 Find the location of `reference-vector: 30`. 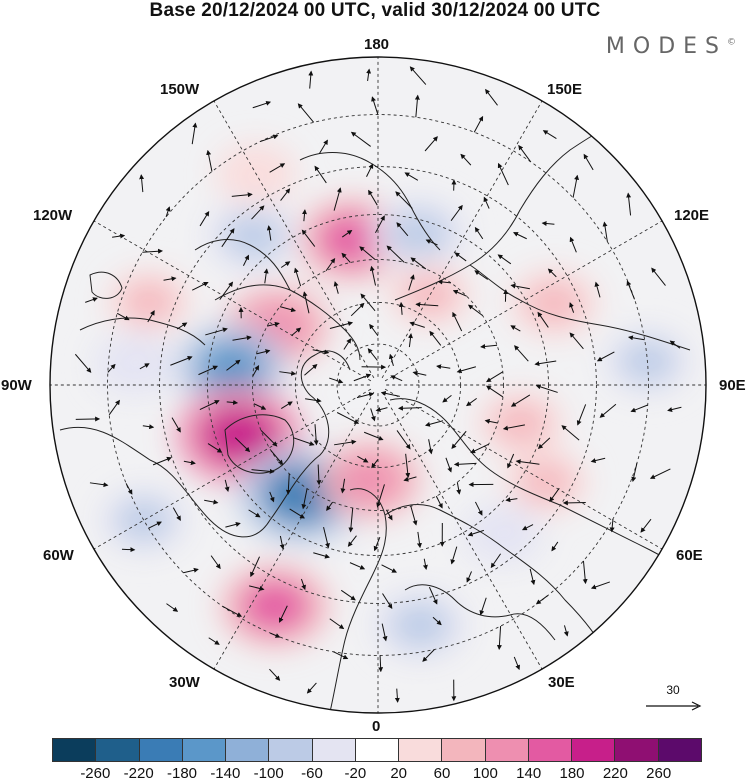

reference-vector: 30 is located at coordinates (673, 698).